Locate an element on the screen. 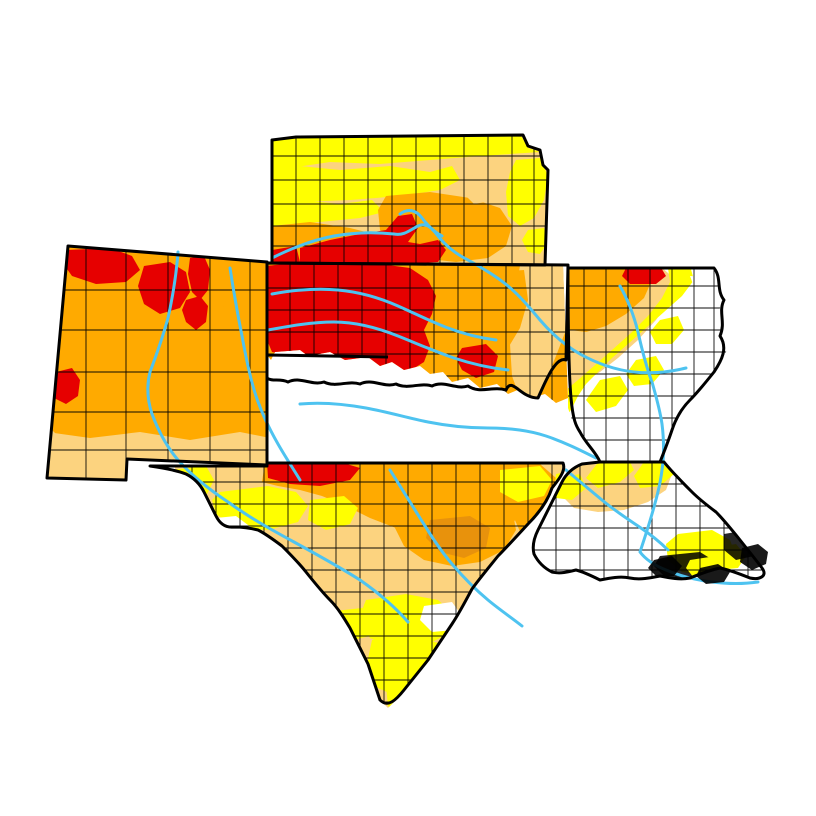 The height and width of the screenshot is (816, 816). state-kansas is located at coordinates (412, 200).